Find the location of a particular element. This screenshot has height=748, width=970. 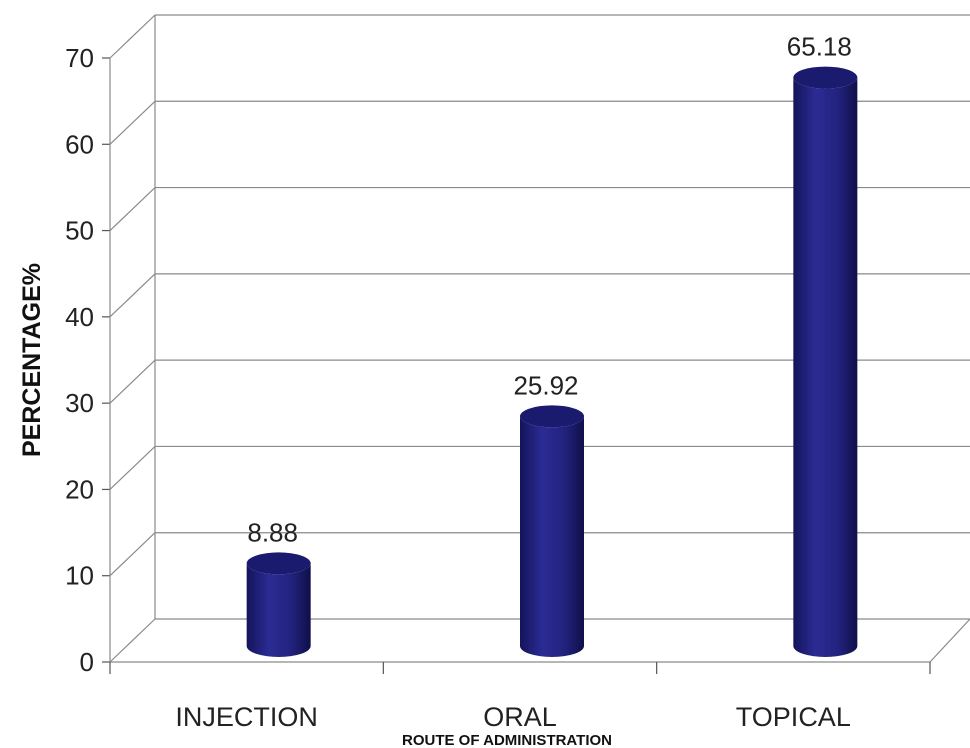

y-axis-label: PERCENTAGE% is located at coordinates (32, 360).